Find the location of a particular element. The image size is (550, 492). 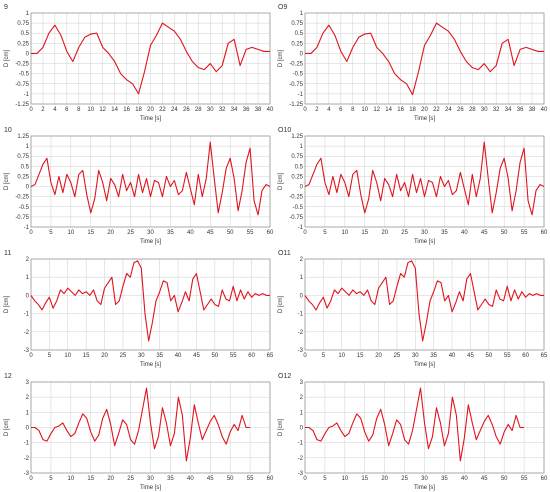

x-tick-label: 5 is located at coordinates (325, 479).